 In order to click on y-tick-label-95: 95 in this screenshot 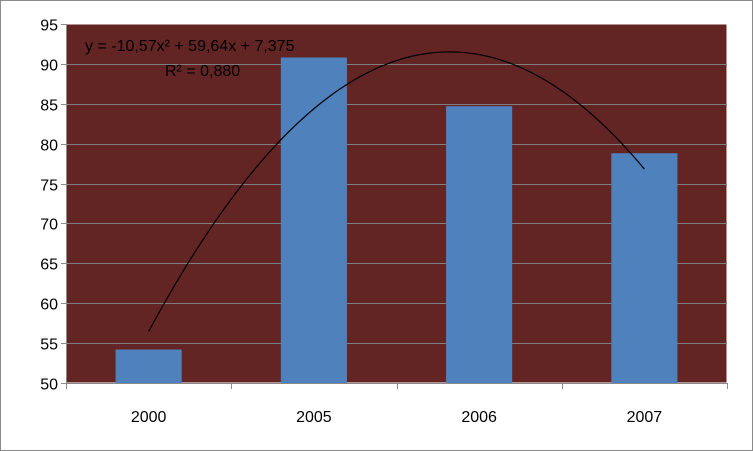, I will do `click(49, 26)`.